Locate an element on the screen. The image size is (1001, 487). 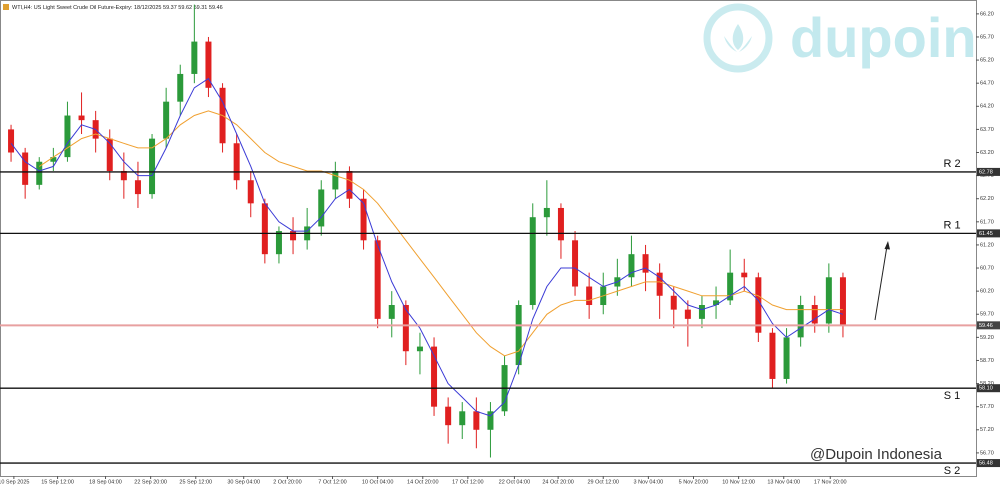
y-tick-label: 56.70 is located at coordinates (987, 453).